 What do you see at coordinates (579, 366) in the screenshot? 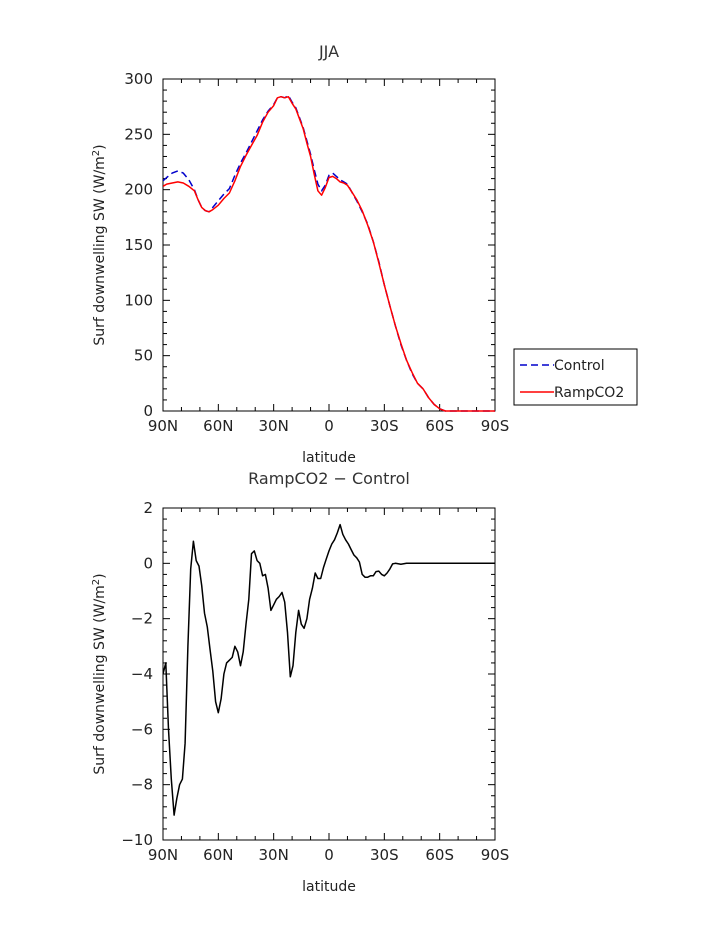
I see `legend-label: Control` at bounding box center [579, 366].